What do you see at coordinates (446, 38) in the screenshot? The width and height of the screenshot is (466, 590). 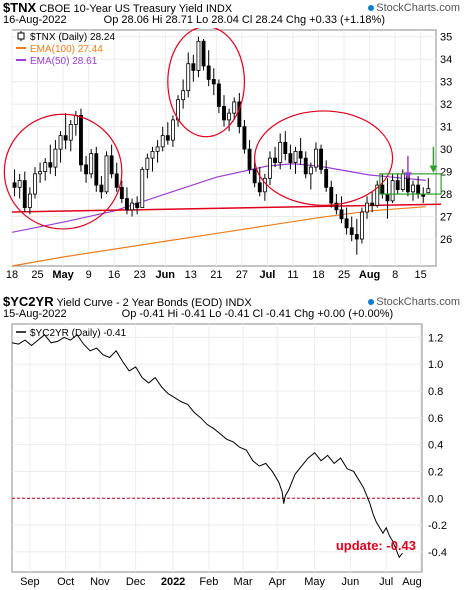 I see `y-tick-label: 35` at bounding box center [446, 38].